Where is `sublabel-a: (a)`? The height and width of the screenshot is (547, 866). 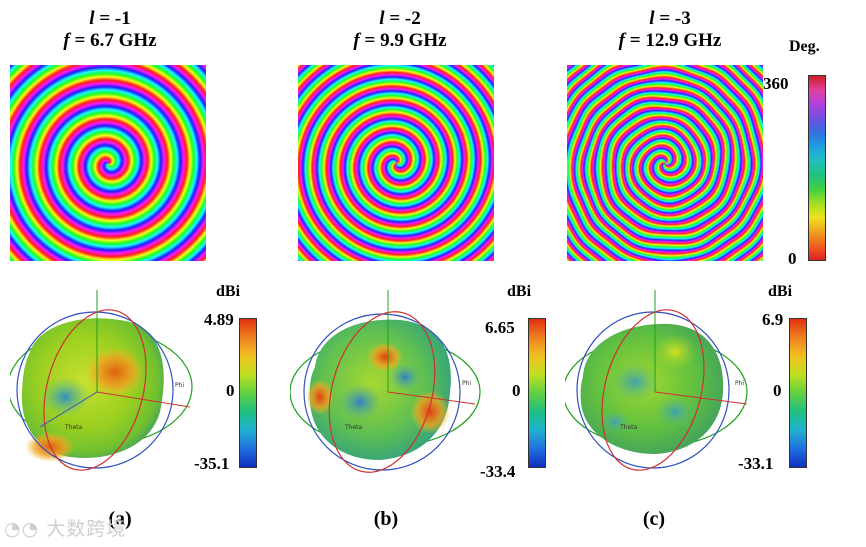
sublabel-a: (a) is located at coordinates (120, 519).